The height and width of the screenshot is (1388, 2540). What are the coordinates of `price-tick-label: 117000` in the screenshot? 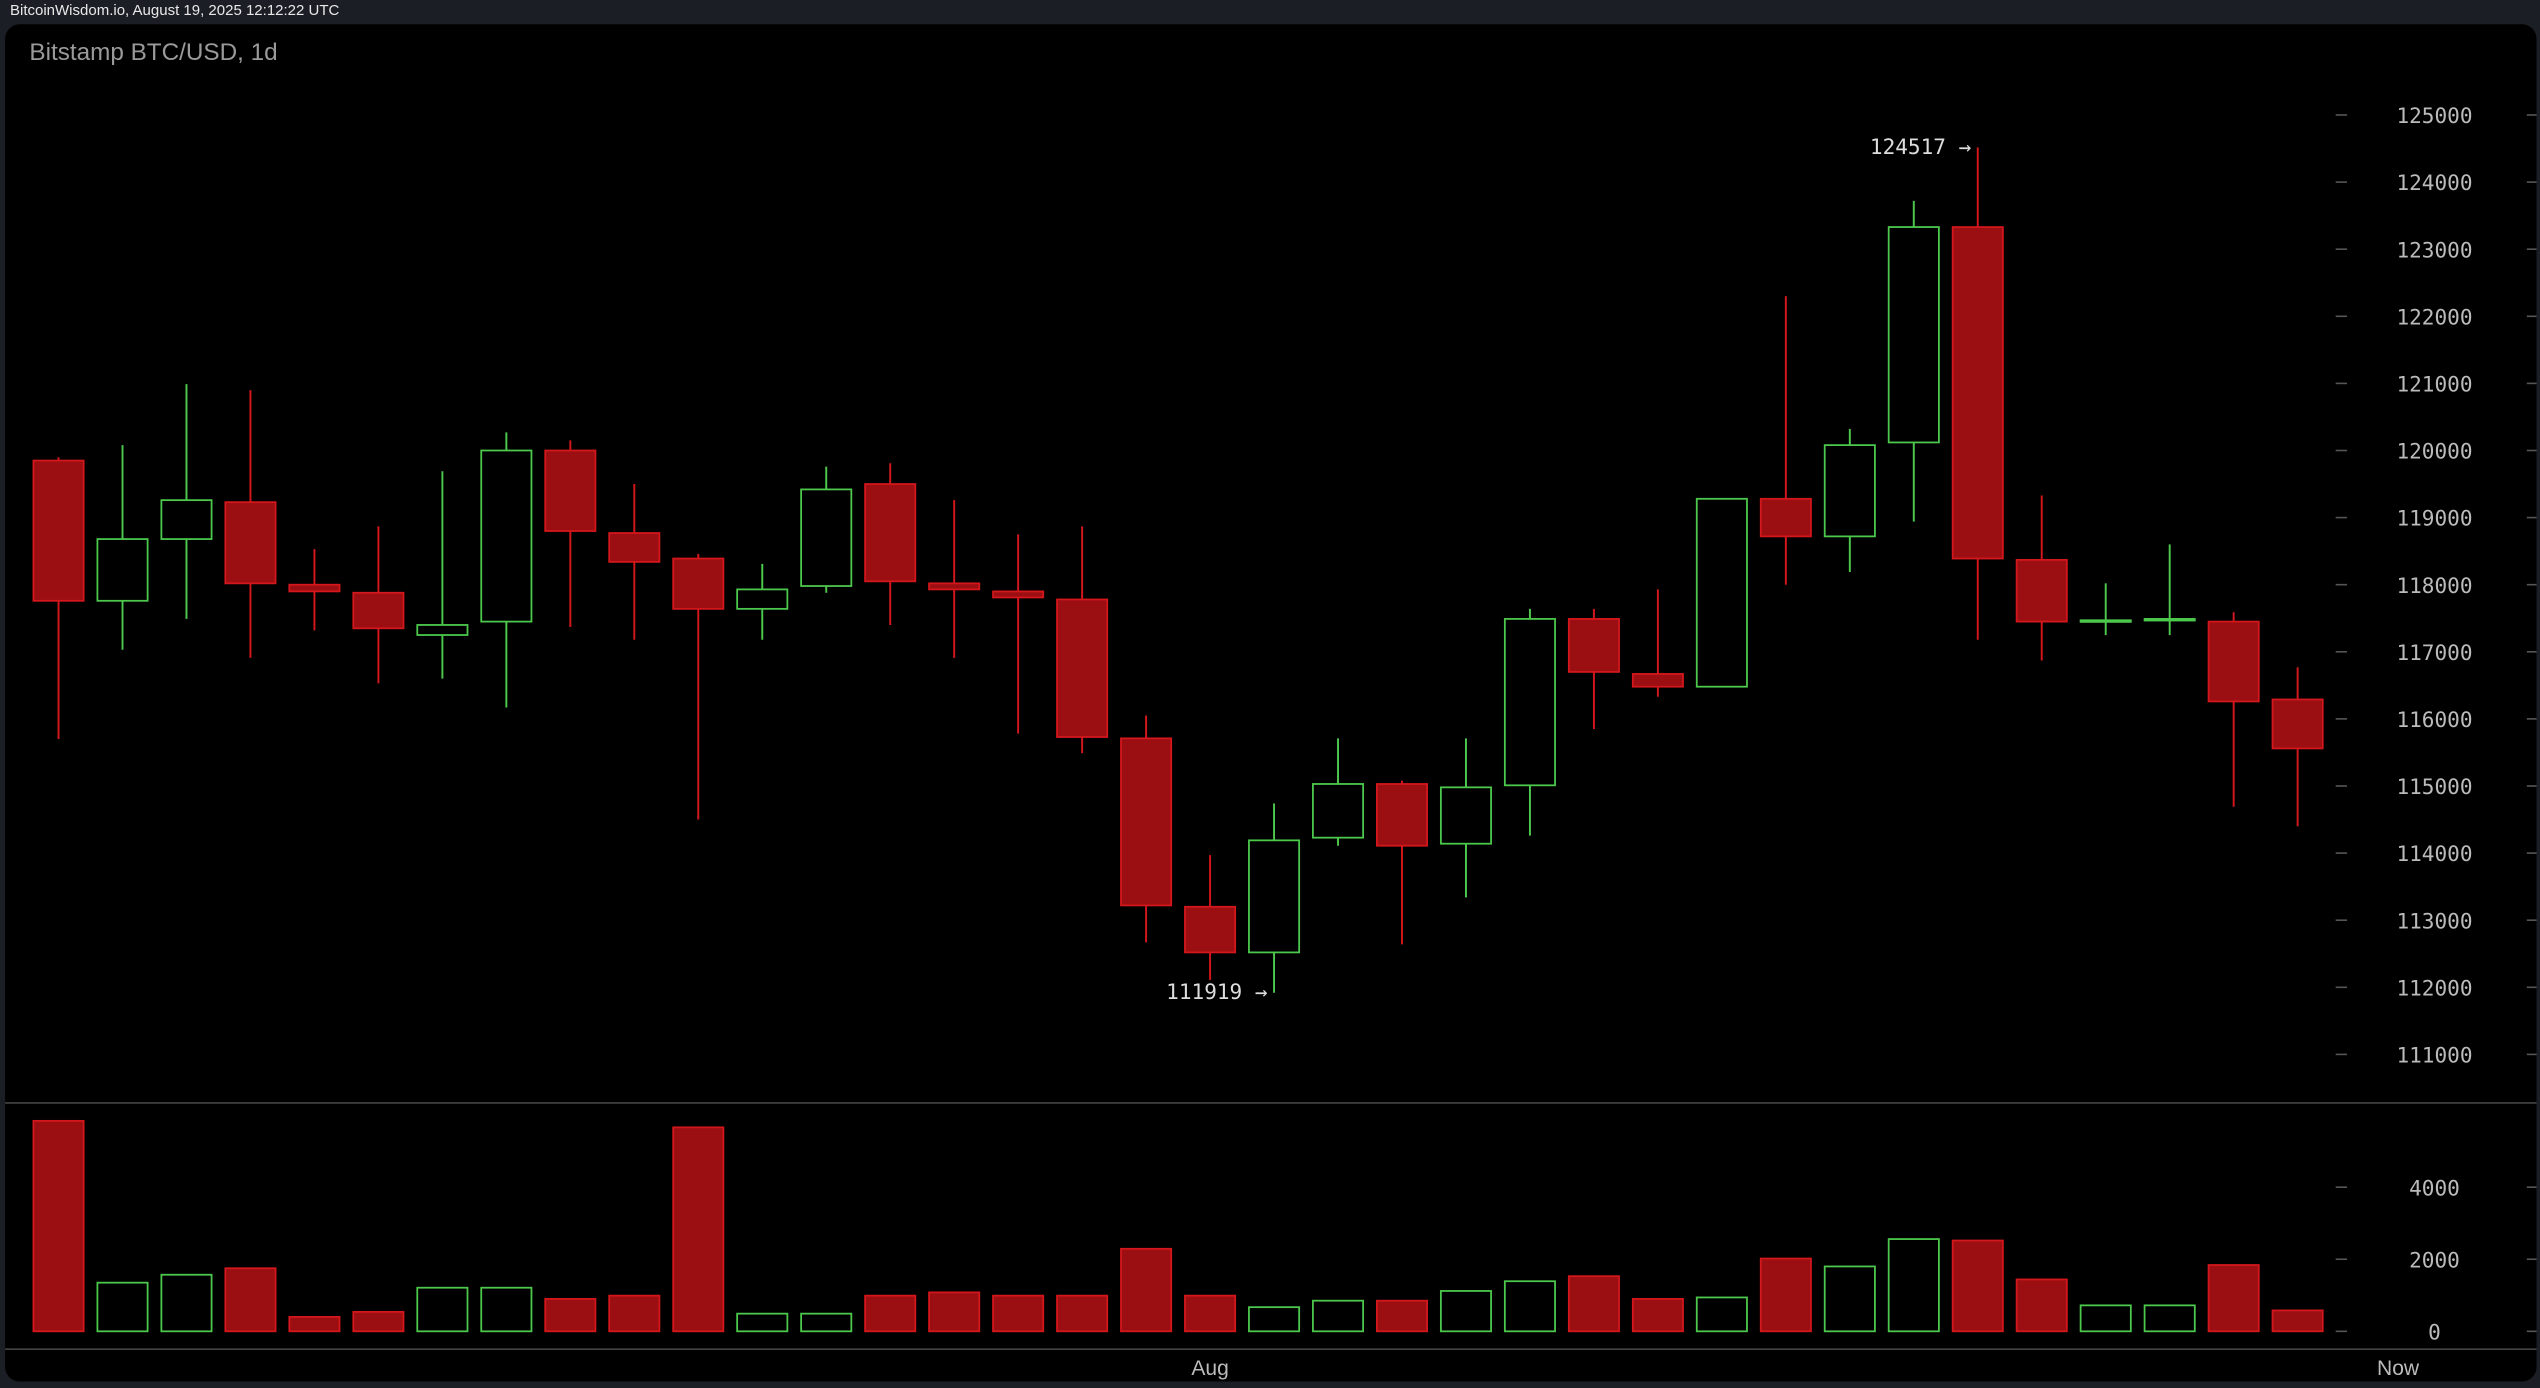 It's located at (2434, 652).